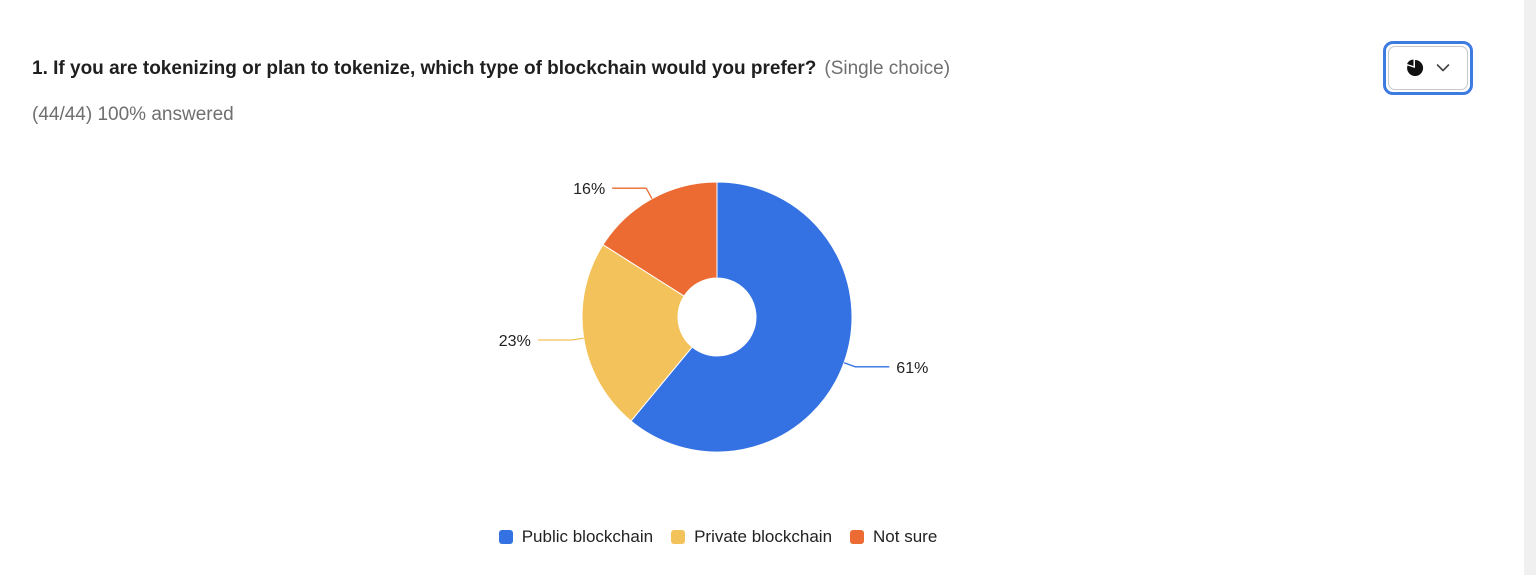 This screenshot has width=1536, height=575. Describe the element at coordinates (1415, 67) in the screenshot. I see `pie-chart-icon` at that location.